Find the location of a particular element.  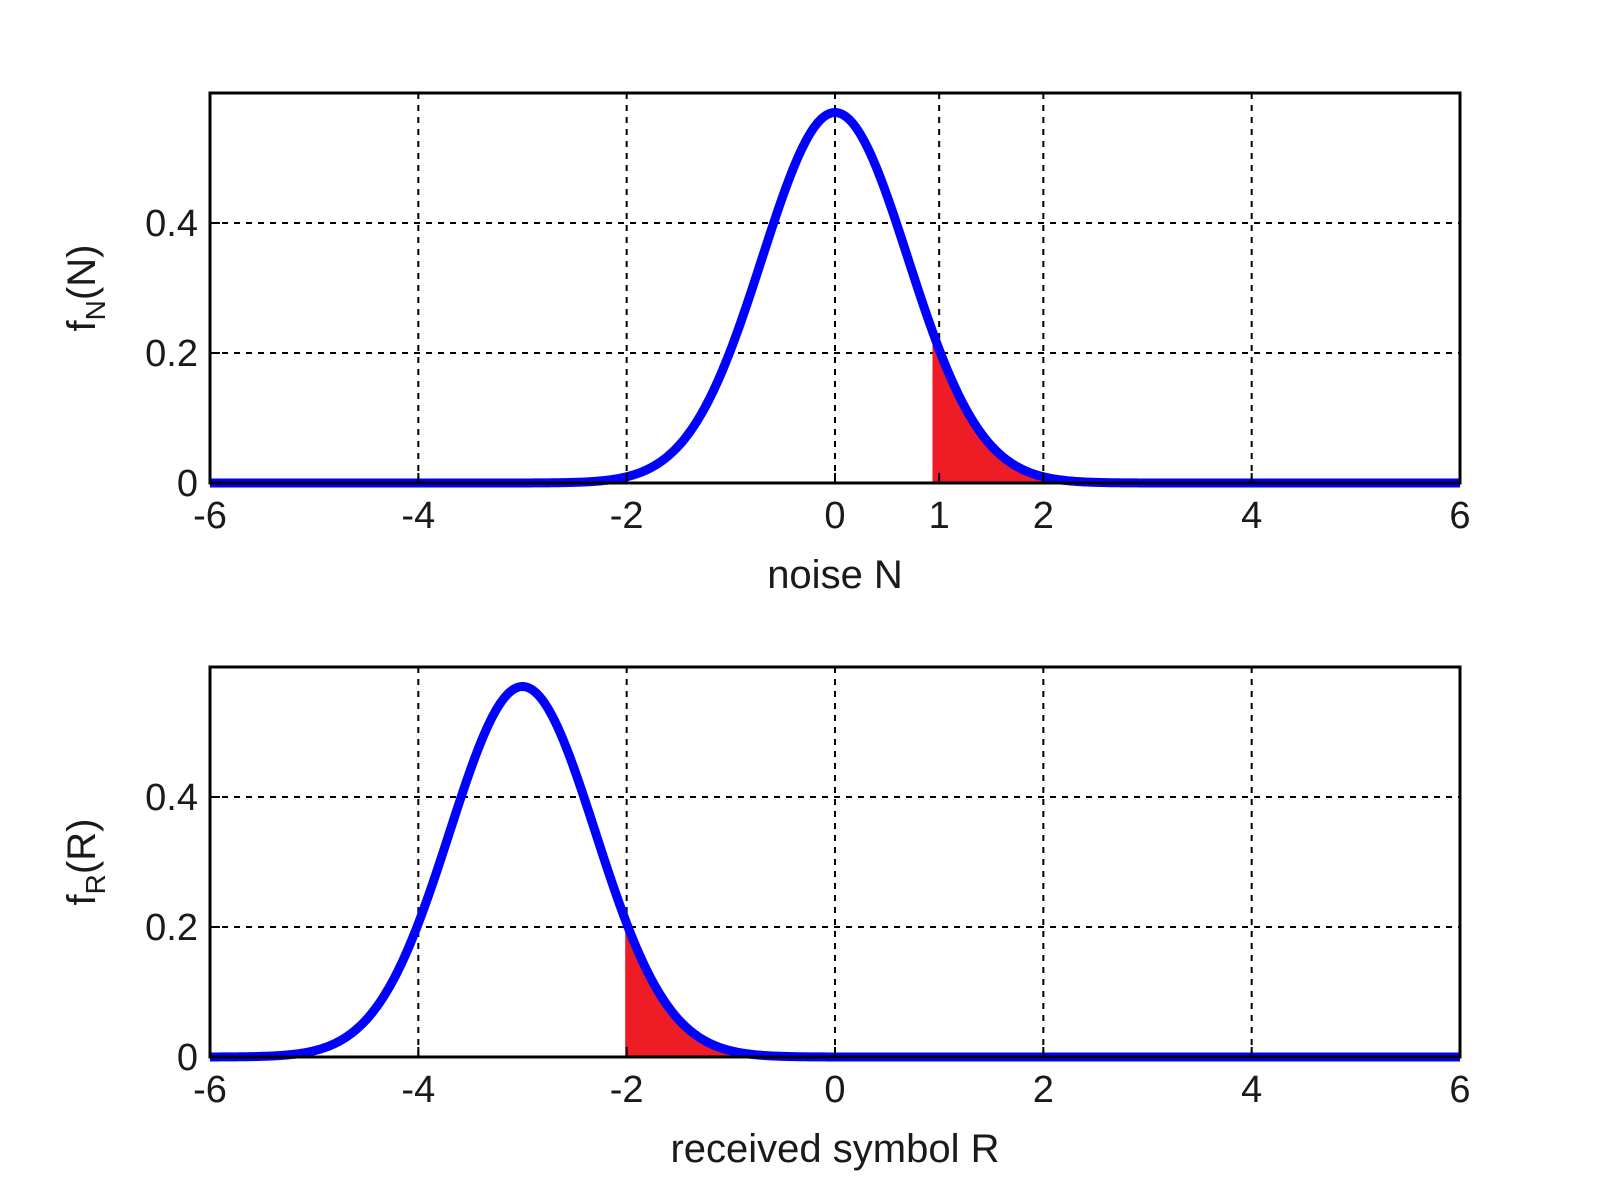

y-axis-label-argument: (N) is located at coordinates (82, 273).